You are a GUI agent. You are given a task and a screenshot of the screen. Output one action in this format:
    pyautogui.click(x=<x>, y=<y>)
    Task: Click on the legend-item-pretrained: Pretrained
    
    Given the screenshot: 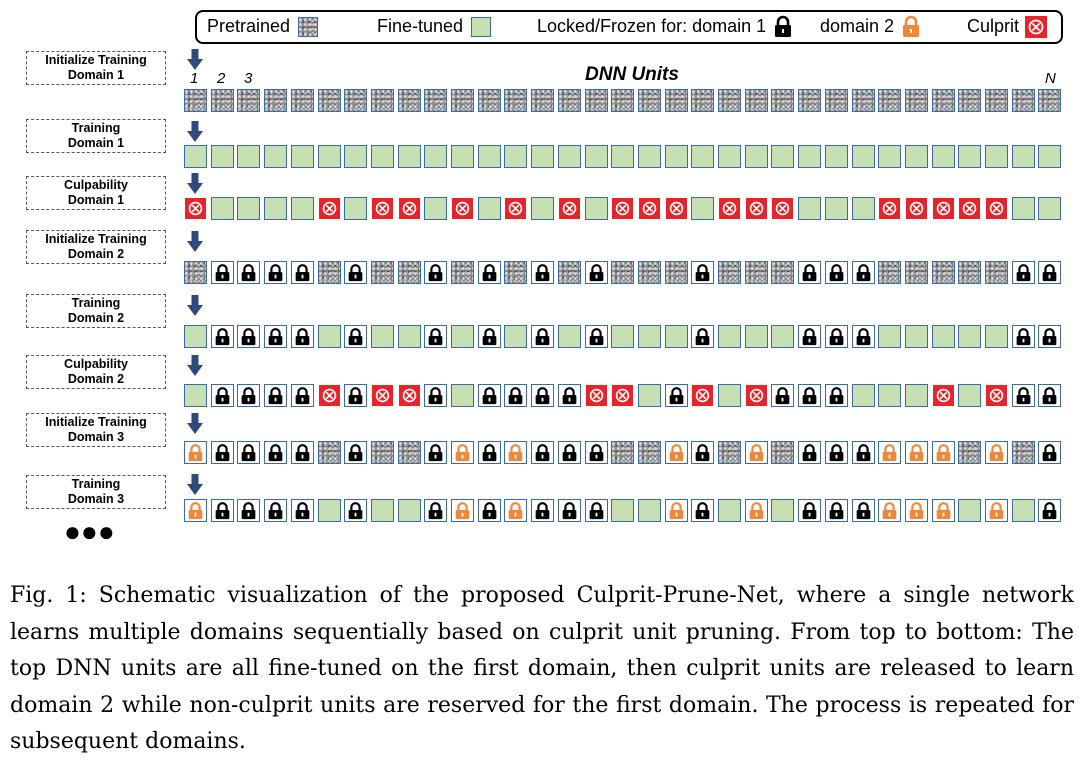 What is the action you would take?
    pyautogui.click(x=263, y=26)
    